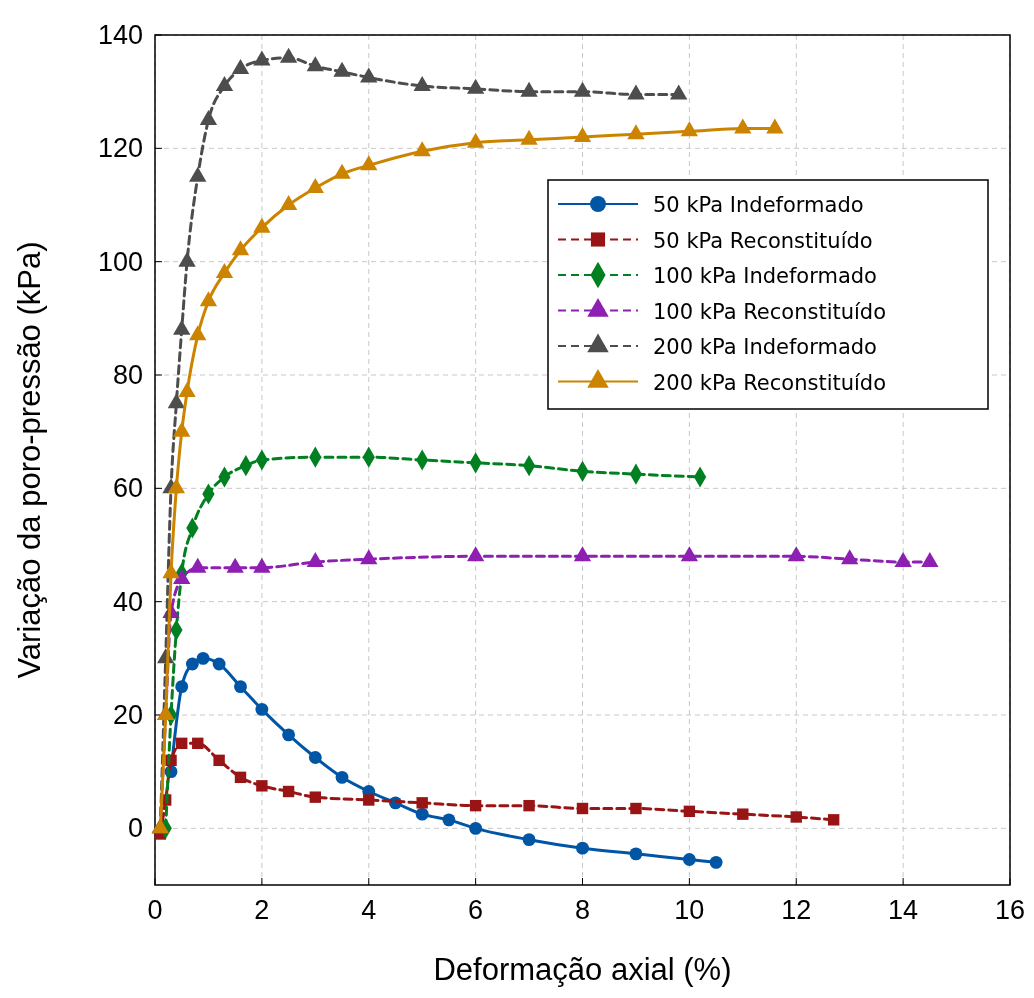 Image resolution: width=1034 pixels, height=998 pixels. What do you see at coordinates (127, 488) in the screenshot?
I see `y-tick-label: 60` at bounding box center [127, 488].